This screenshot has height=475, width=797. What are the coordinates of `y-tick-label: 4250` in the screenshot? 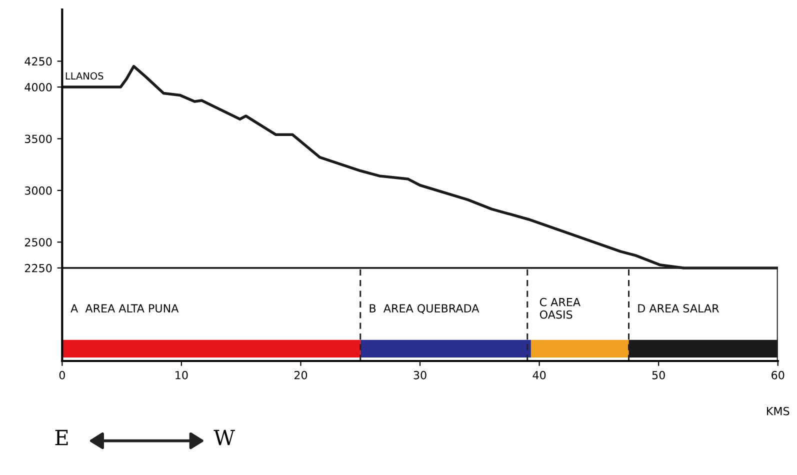 It's located at (38, 61).